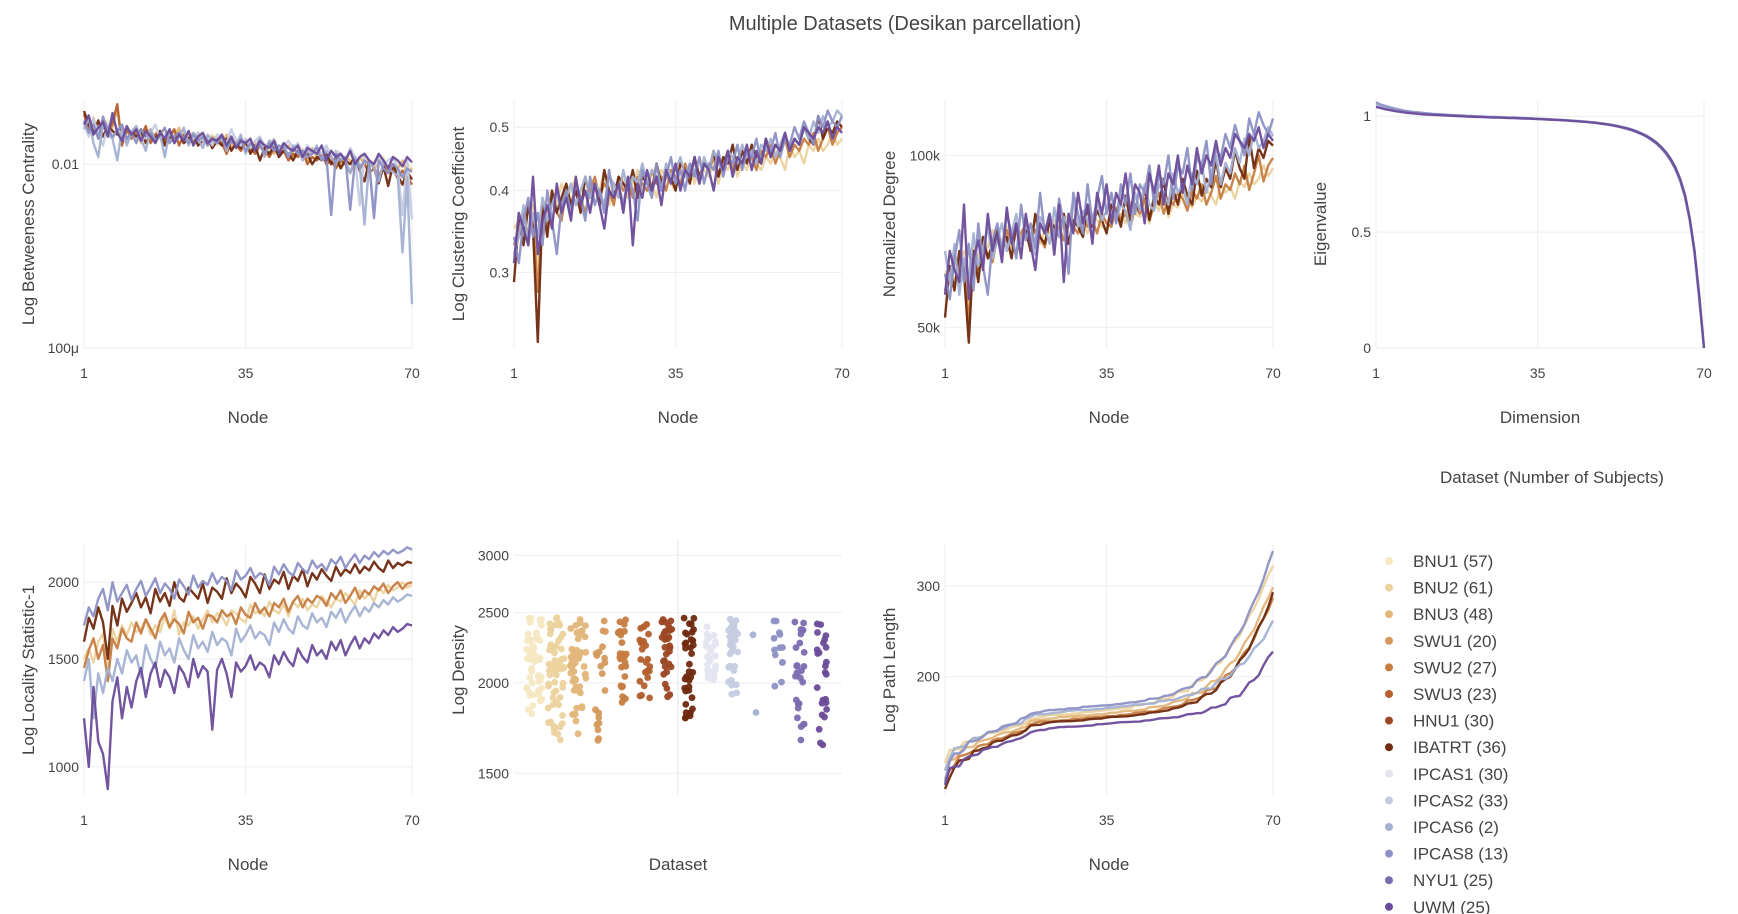  I want to click on y-axis-title: Log Clustering Coefficient, so click(458, 224).